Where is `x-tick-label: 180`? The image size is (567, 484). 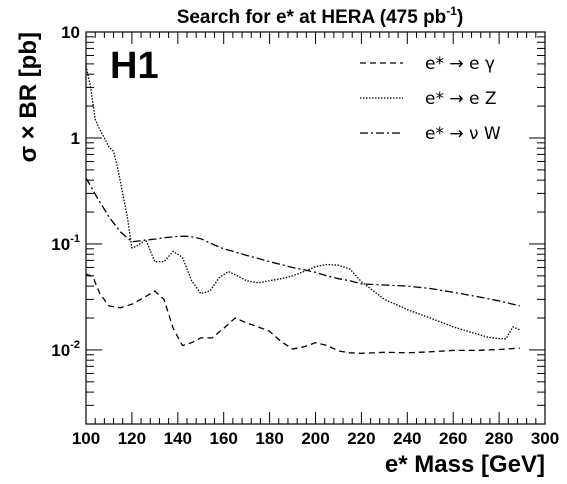 x-tick-label: 180 is located at coordinates (269, 438).